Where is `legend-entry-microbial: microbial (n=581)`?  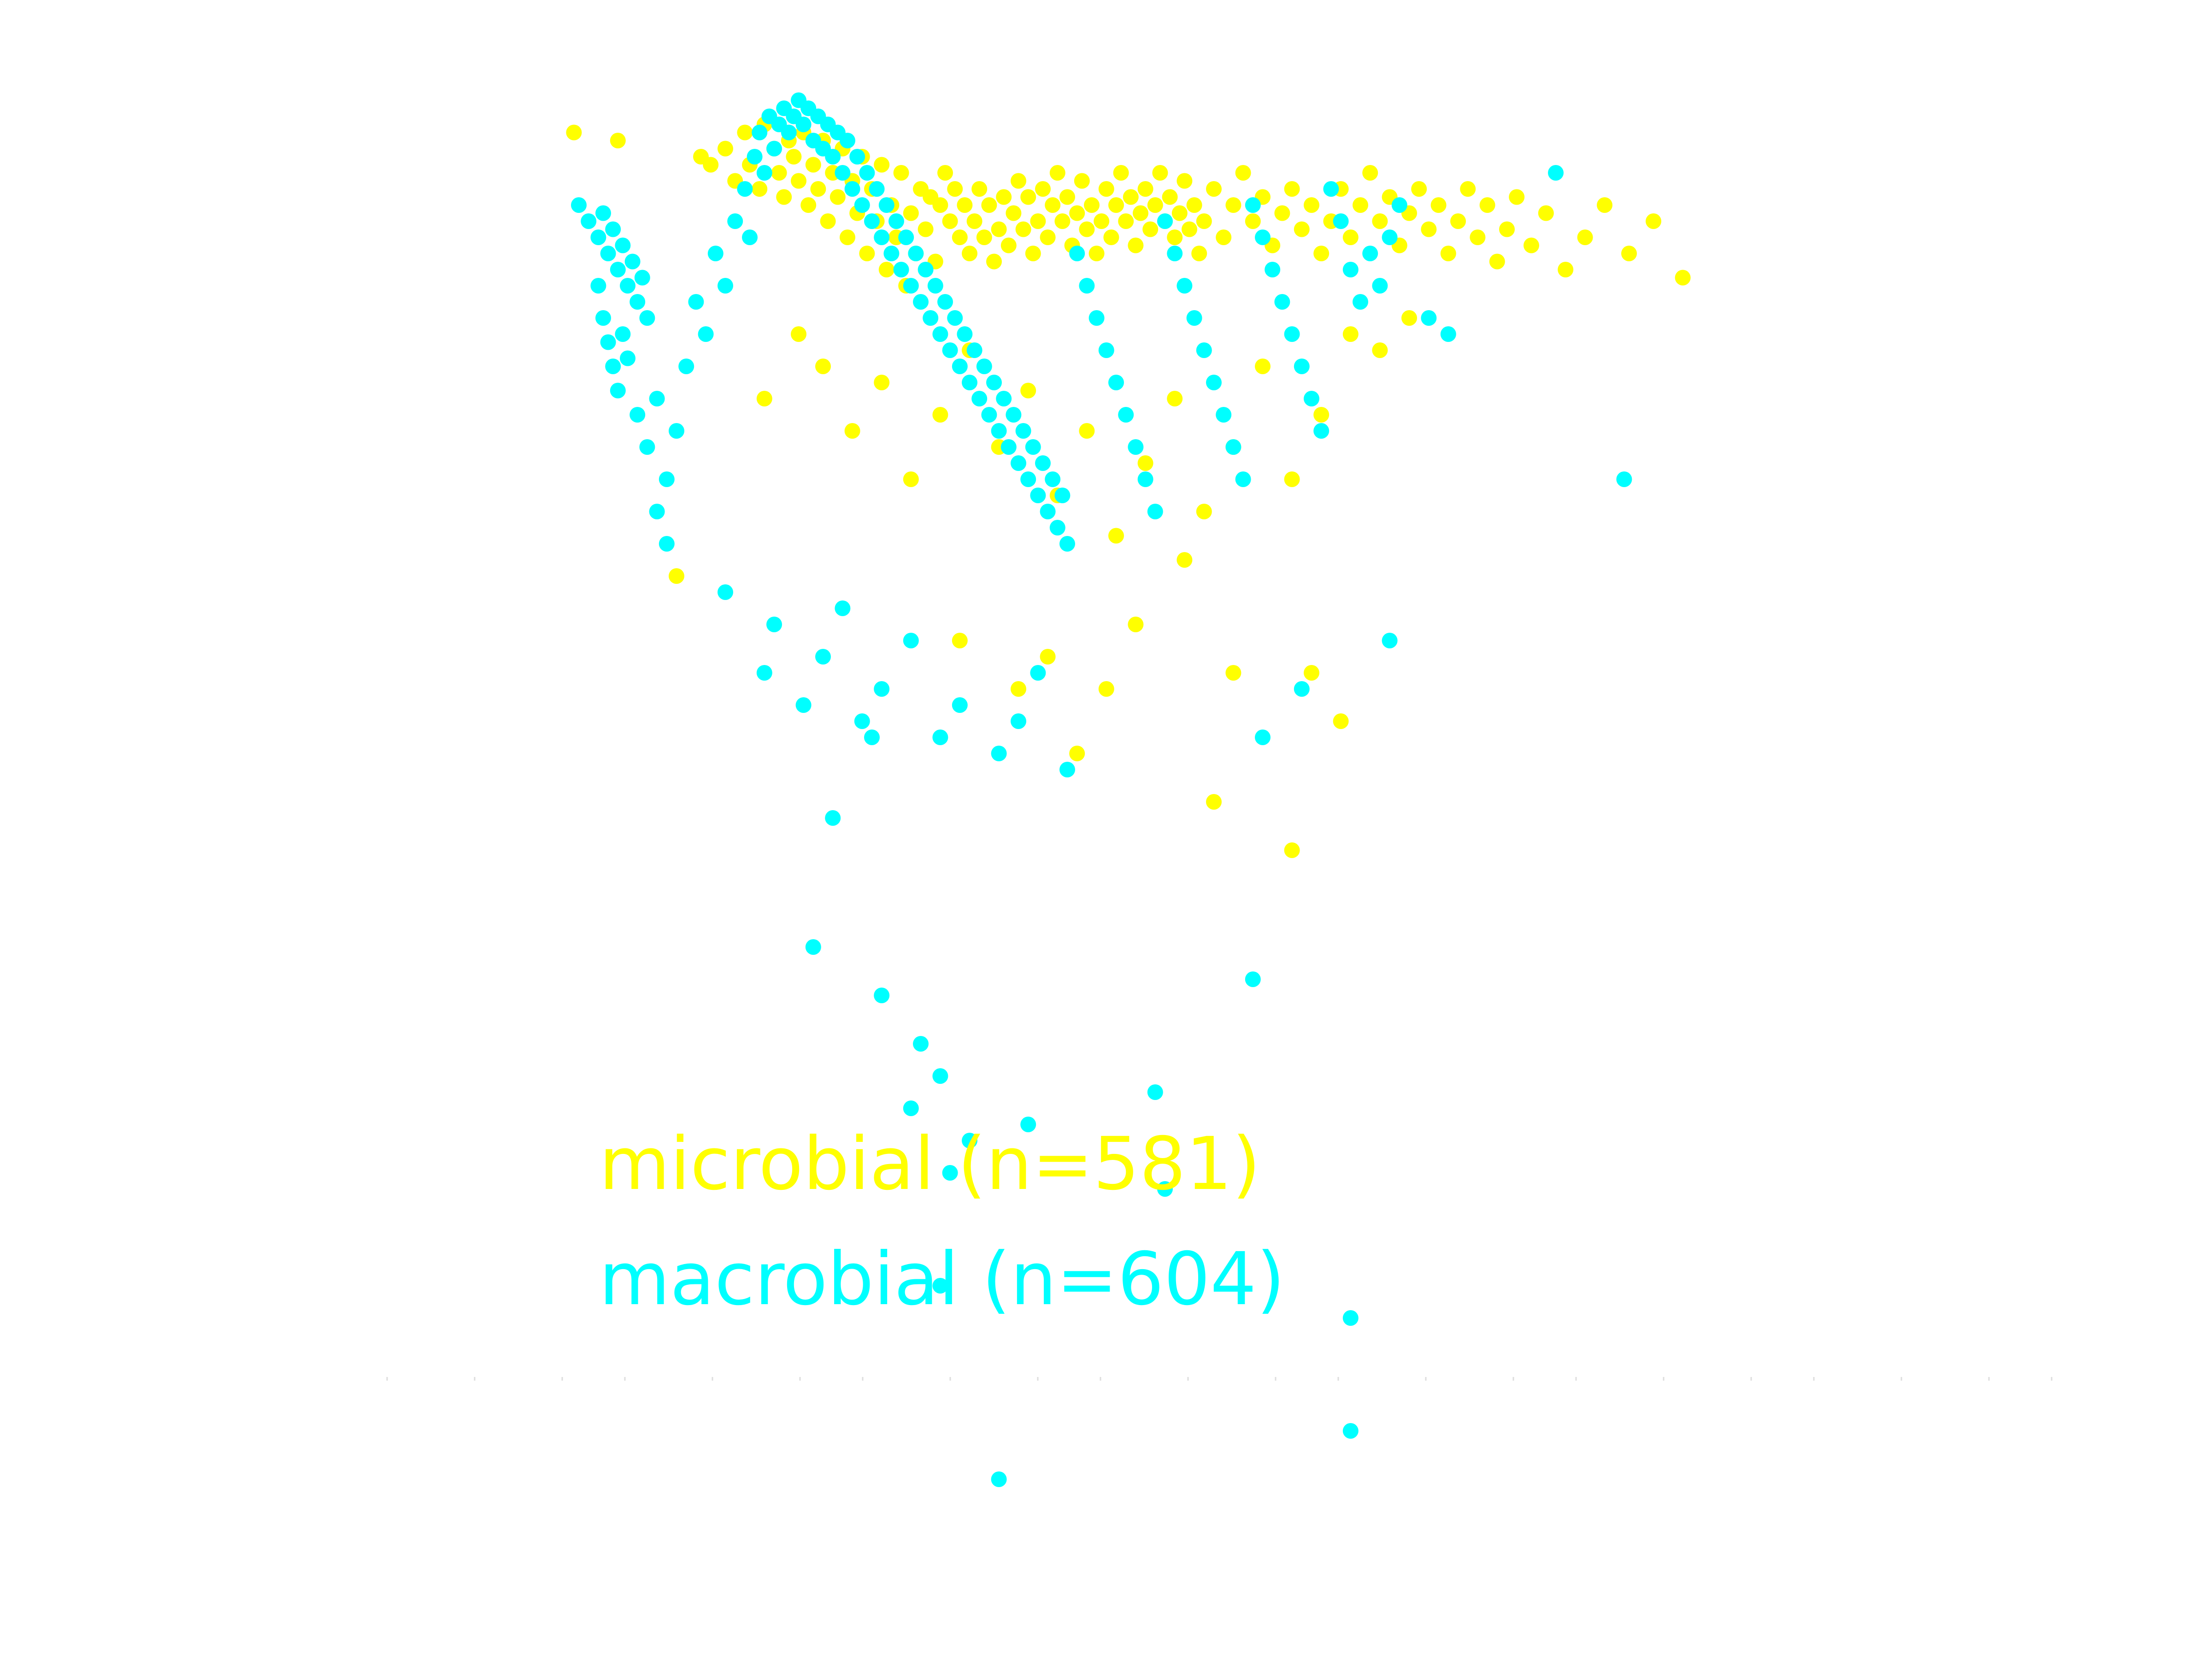
legend-entry-microbial: microbial (n=581) is located at coordinates (929, 1164).